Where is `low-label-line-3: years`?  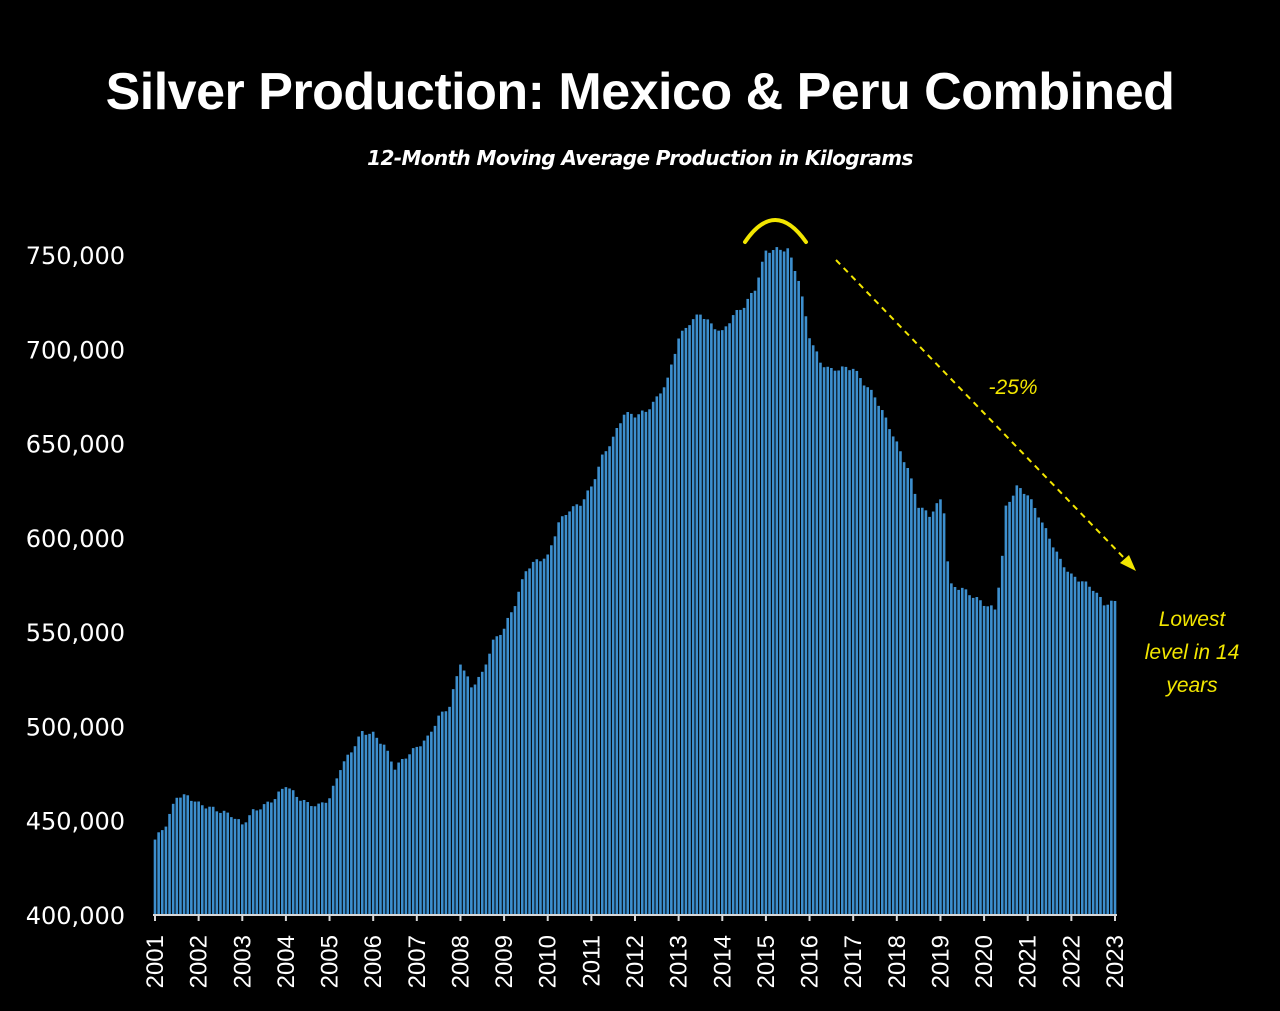 low-label-line-3: years is located at coordinates (1191, 685).